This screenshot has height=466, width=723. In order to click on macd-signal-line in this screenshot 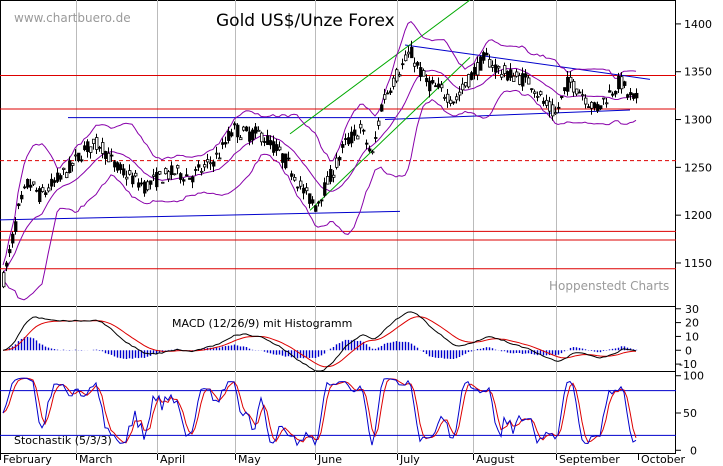, I will do `click(319, 342)`.